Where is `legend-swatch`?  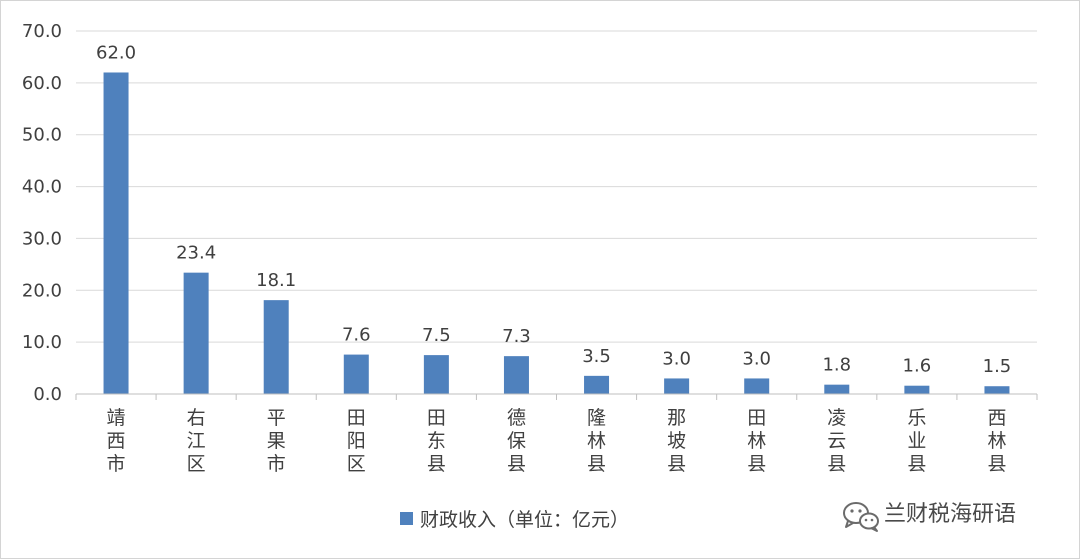
legend-swatch is located at coordinates (406, 518).